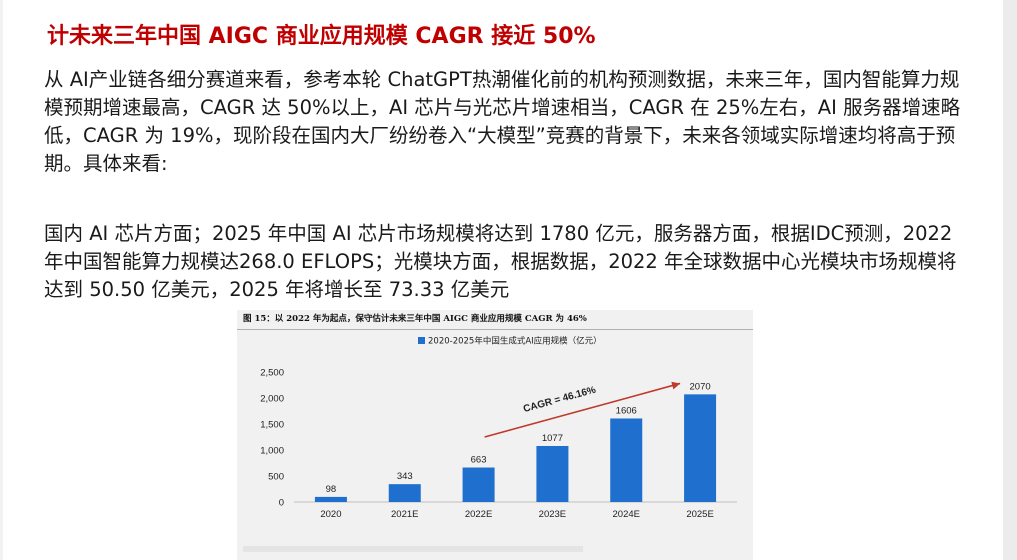  I want to click on data-label-2020: 98, so click(331, 489).